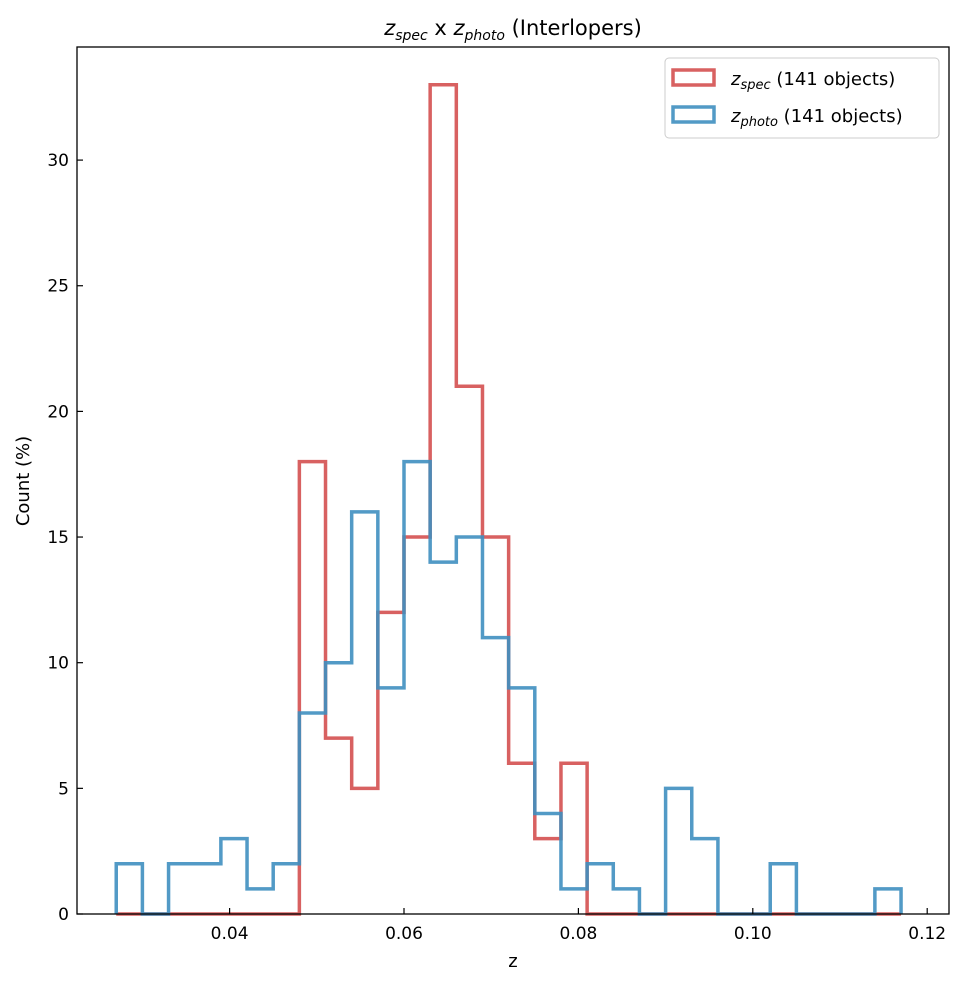 The width and height of the screenshot is (973, 985). I want to click on legend-label-z-spec: zspec (141 objects), so click(812, 81).